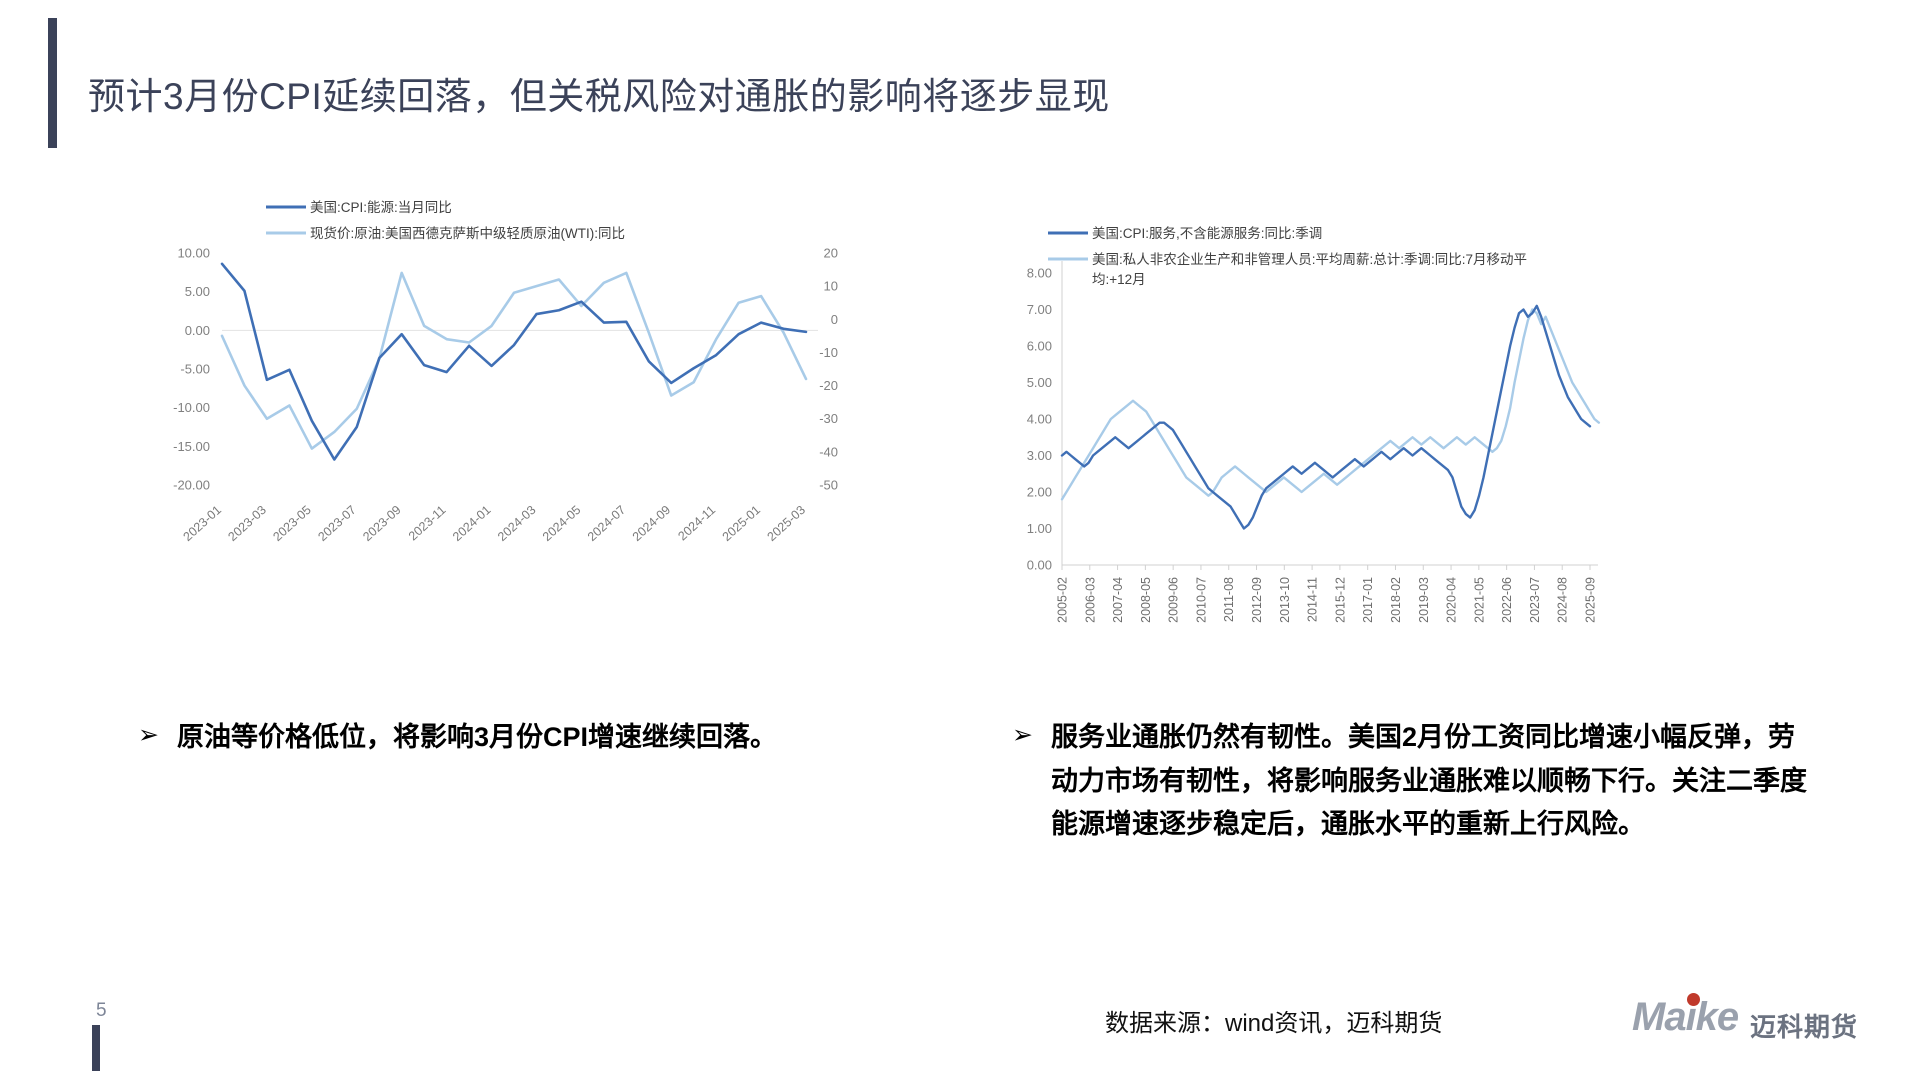  What do you see at coordinates (1174, 600) in the screenshot?
I see `svg-text: 2009-06` at bounding box center [1174, 600].